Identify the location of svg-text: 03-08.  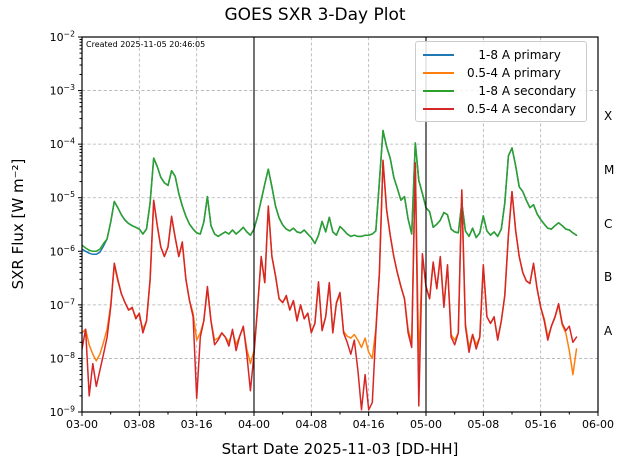
(139, 424).